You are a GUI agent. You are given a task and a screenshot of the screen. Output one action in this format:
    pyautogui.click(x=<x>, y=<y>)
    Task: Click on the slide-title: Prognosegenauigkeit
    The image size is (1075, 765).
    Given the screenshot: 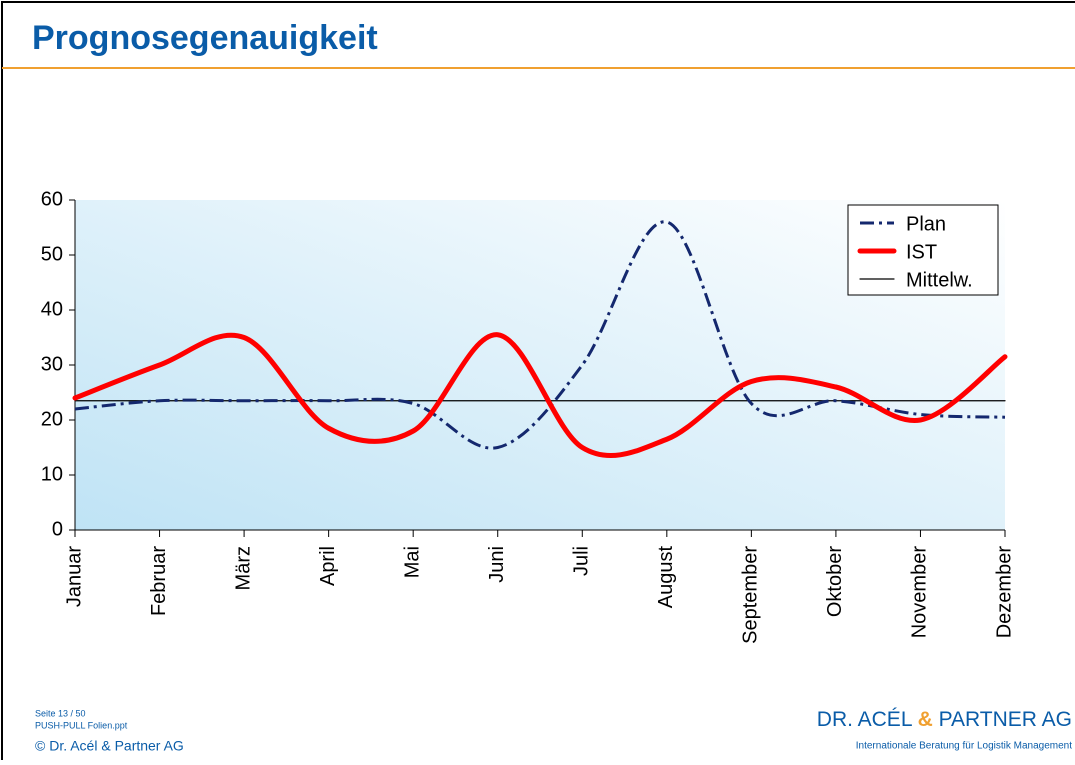 What is the action you would take?
    pyautogui.click(x=205, y=38)
    